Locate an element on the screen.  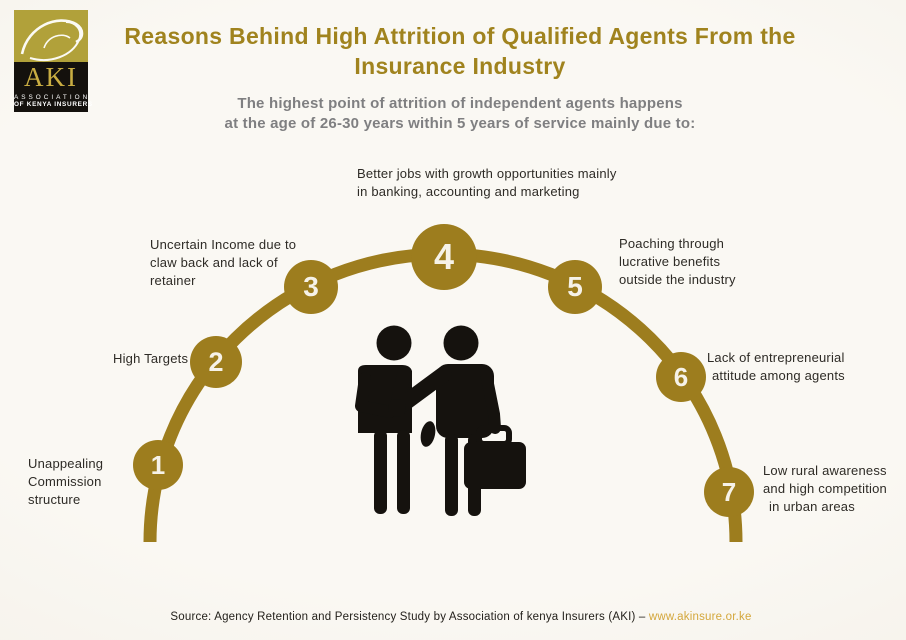
source-link: www.akinsure.or.ke is located at coordinates (700, 617).